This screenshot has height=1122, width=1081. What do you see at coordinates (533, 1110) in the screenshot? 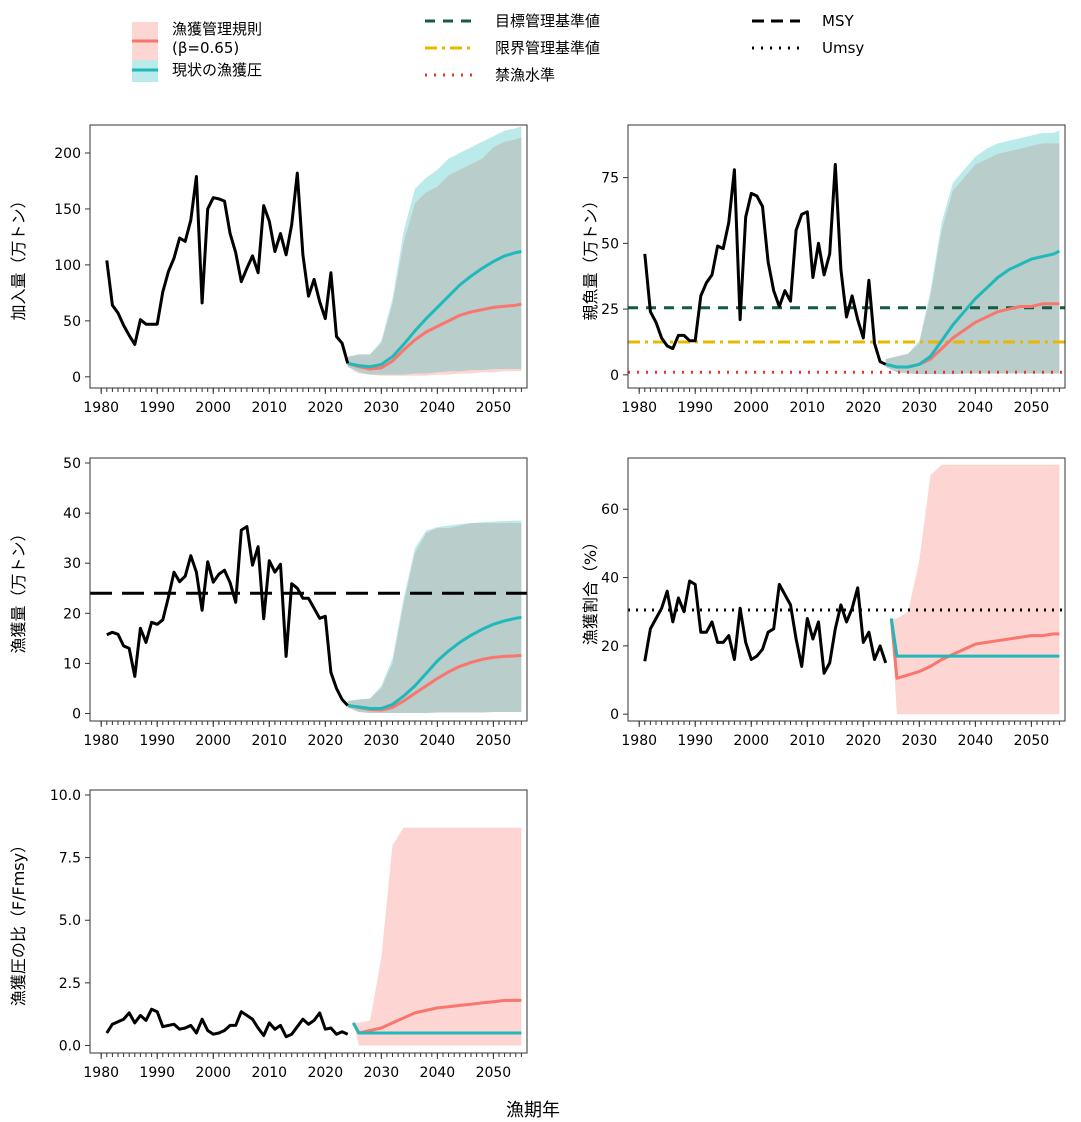
I see `x-axis-title: 漁期年` at bounding box center [533, 1110].